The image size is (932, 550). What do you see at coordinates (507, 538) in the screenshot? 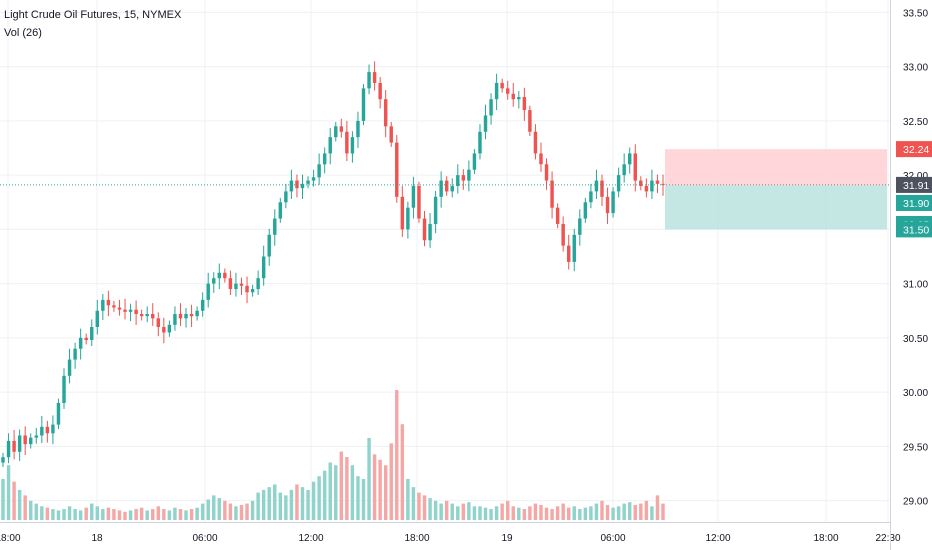
I see `time-tick-label: 19` at bounding box center [507, 538].